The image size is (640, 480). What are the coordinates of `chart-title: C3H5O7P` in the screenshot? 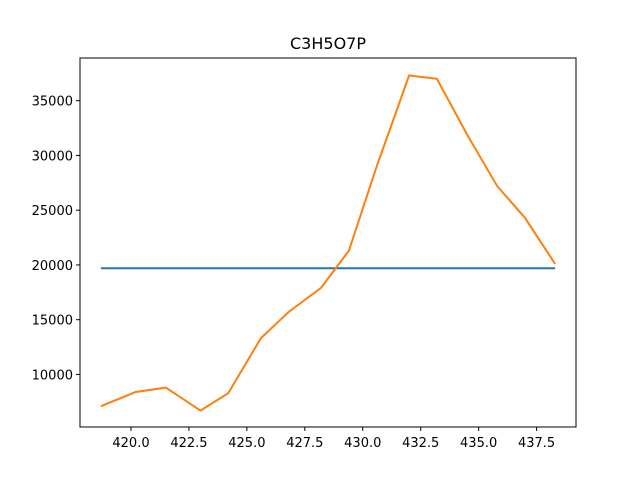 It's located at (328, 43).